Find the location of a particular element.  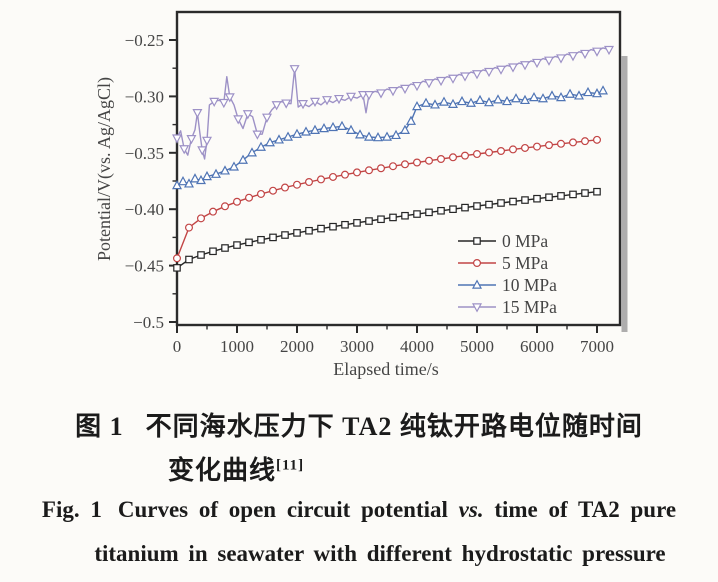

caption-en-text-post: time of TA2 pure is located at coordinates (585, 509).